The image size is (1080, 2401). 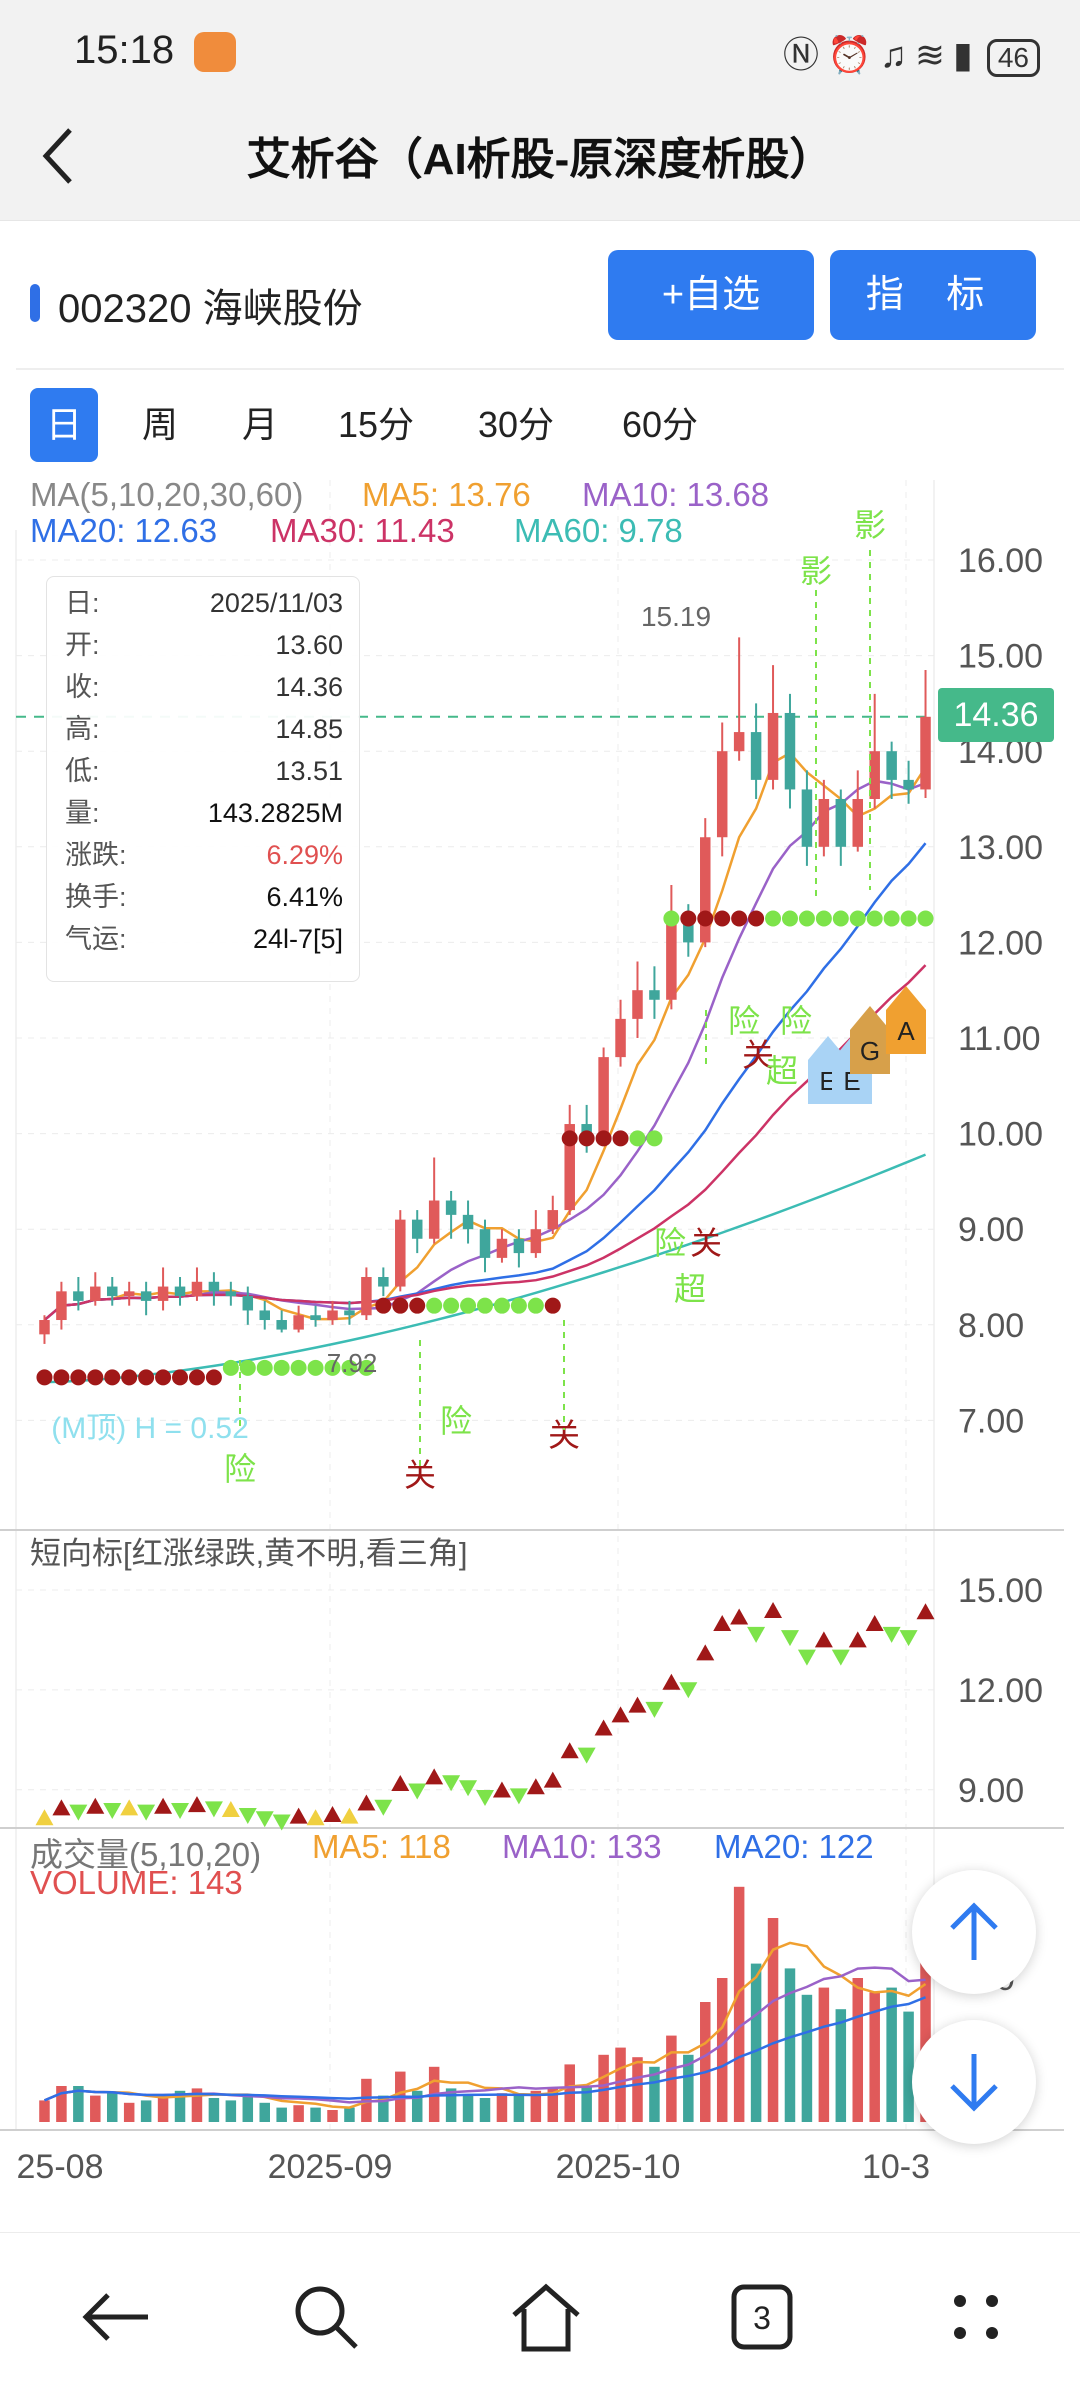 I want to click on last-price-label: 14.36, so click(x=996, y=715).